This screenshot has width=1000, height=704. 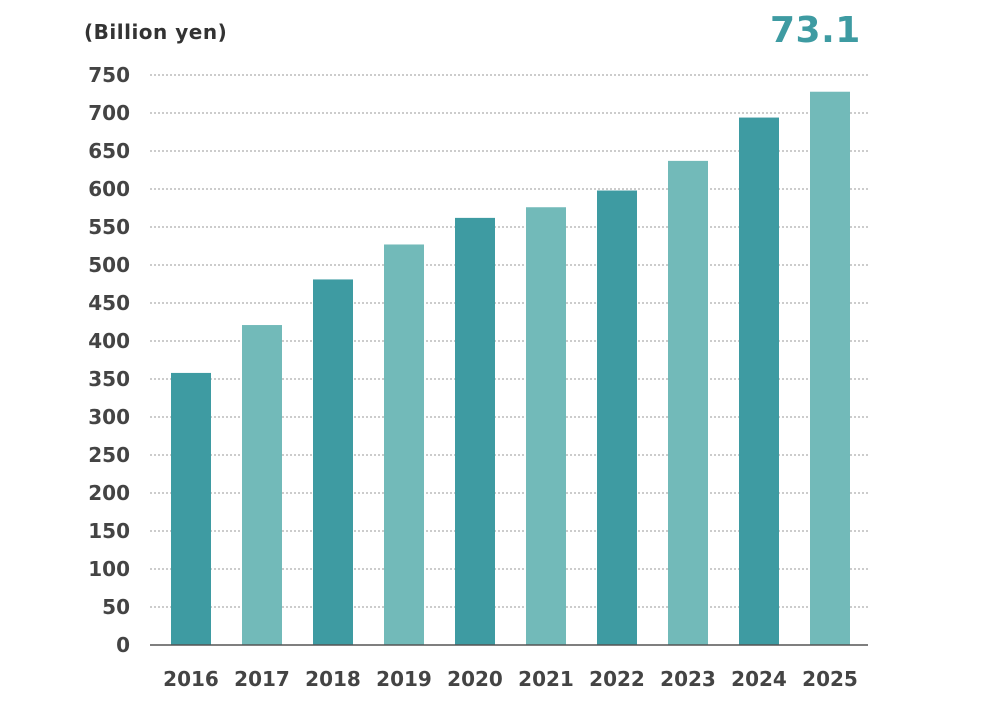 I want to click on x-tick-label-2018: 2018, so click(x=333, y=679).